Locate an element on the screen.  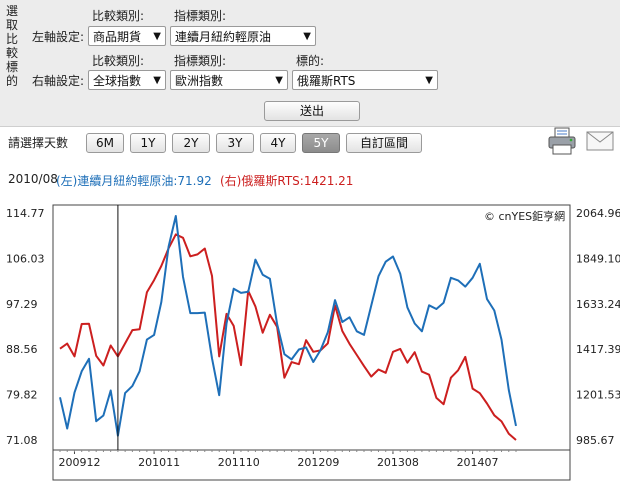
right-axis-tick-label: 2064.96 is located at coordinates (598, 213).